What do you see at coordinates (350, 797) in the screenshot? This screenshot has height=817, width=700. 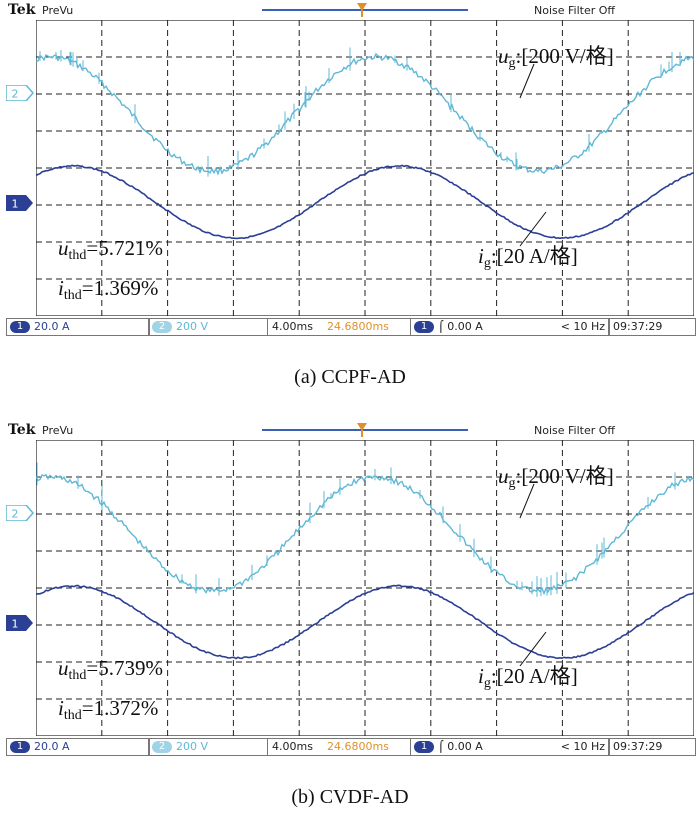 I see `figure-caption: (b) CVDF-AD` at bounding box center [350, 797].